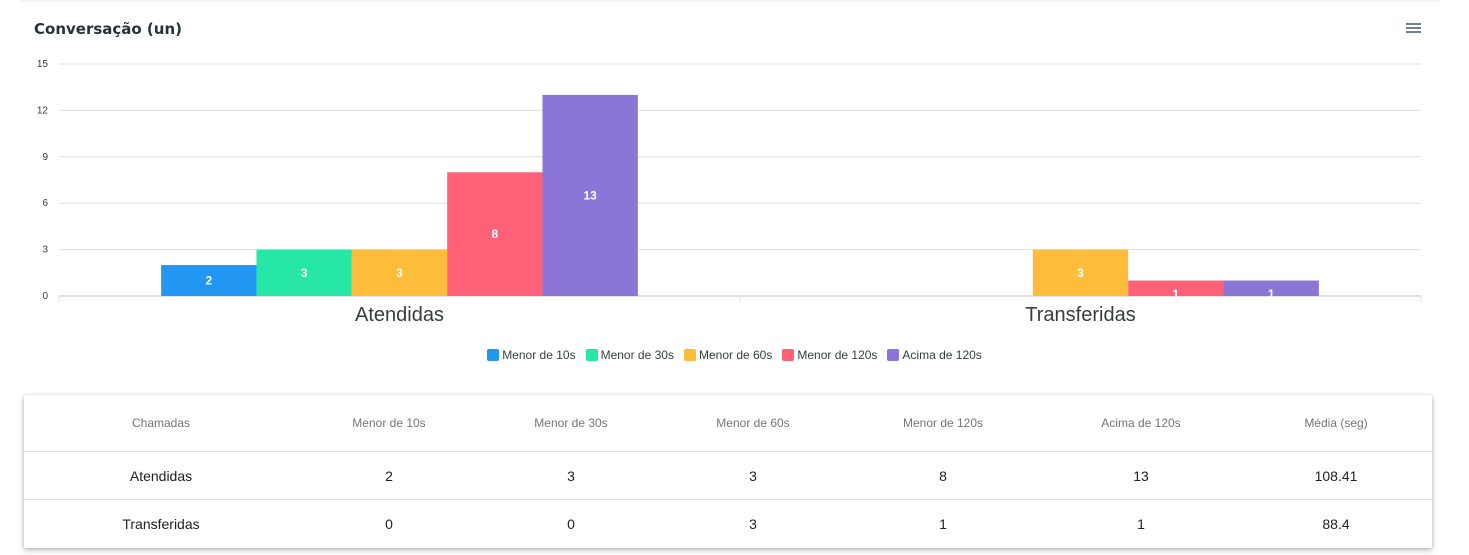  What do you see at coordinates (728, 524) in the screenshot?
I see `table-row: Transferidas 0 0 3 1 1 88.4` at bounding box center [728, 524].